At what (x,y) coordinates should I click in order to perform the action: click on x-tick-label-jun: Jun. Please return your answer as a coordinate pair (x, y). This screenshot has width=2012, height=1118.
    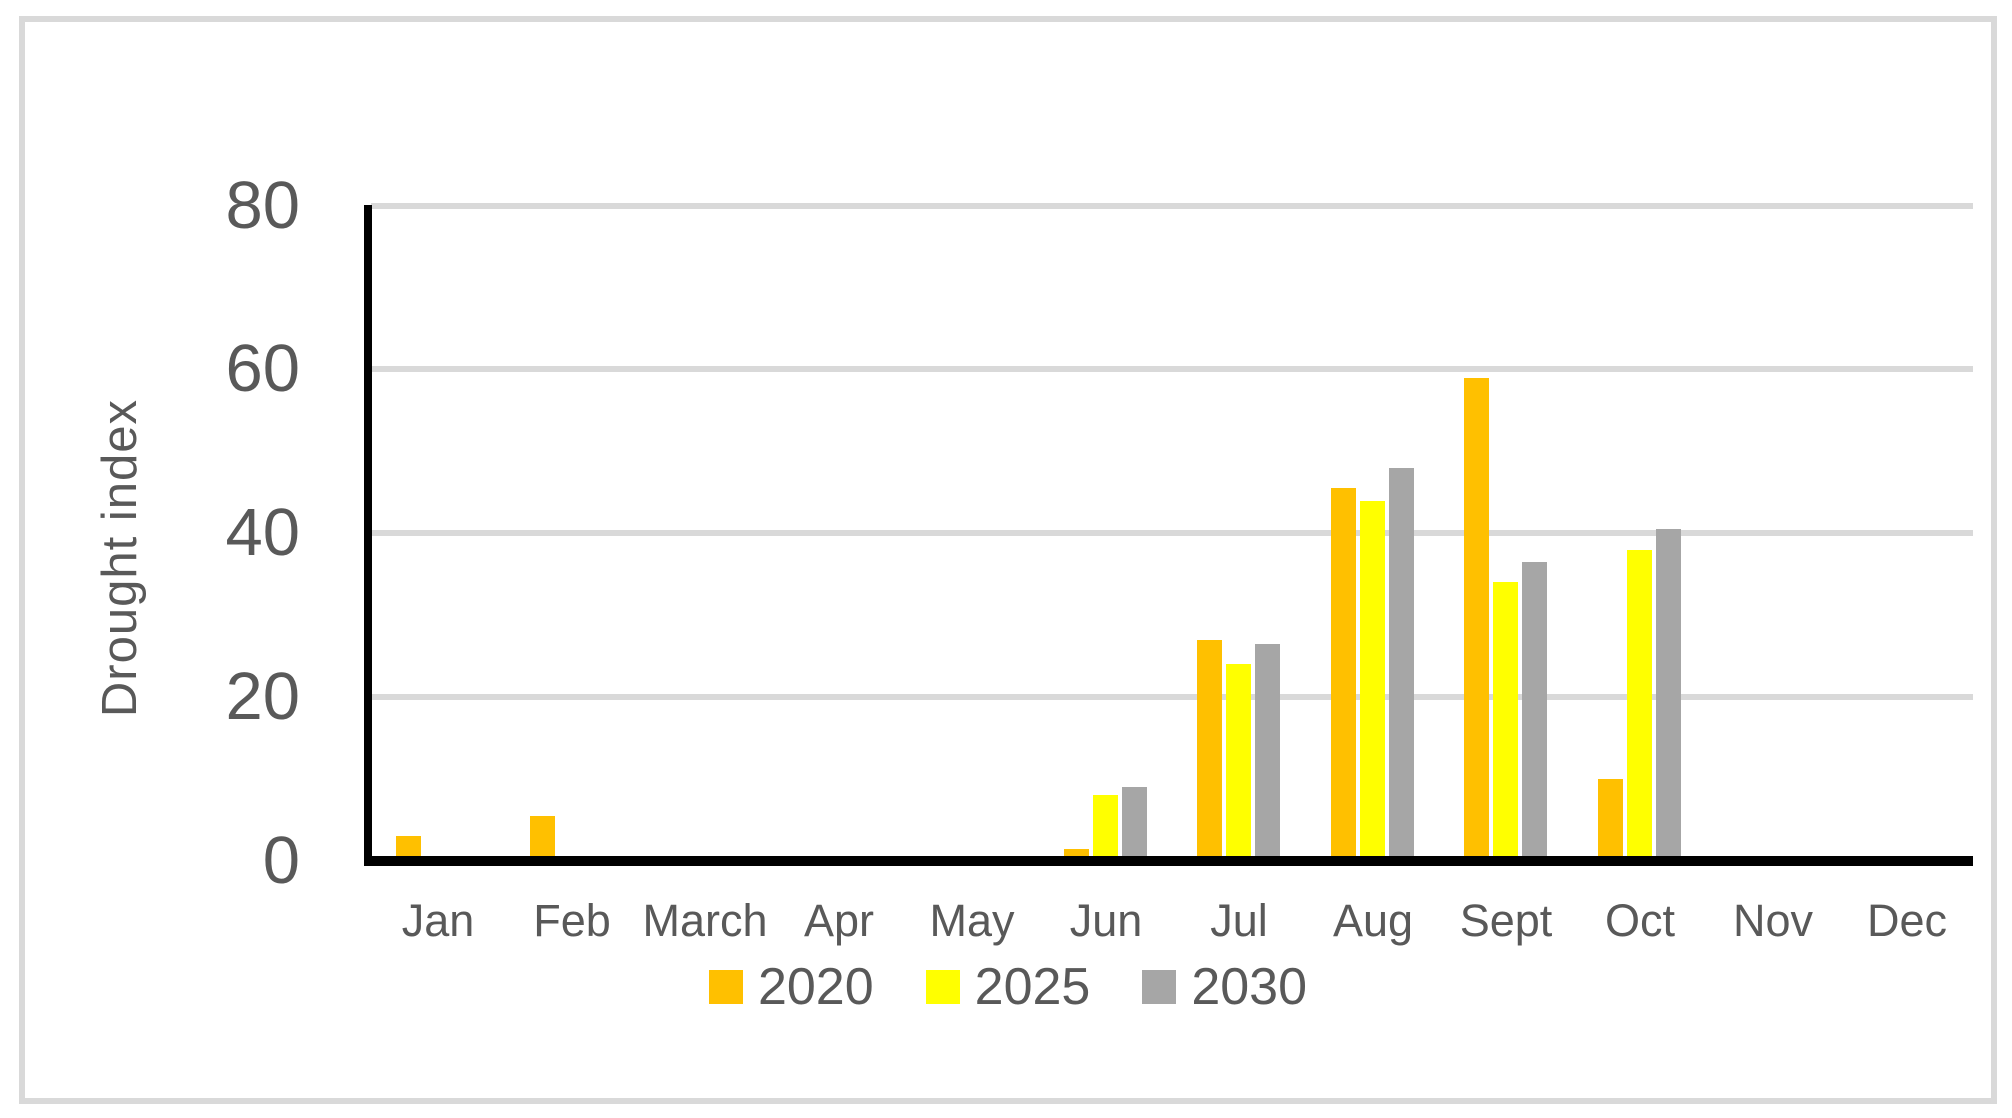
    Looking at the image, I should click on (1106, 920).